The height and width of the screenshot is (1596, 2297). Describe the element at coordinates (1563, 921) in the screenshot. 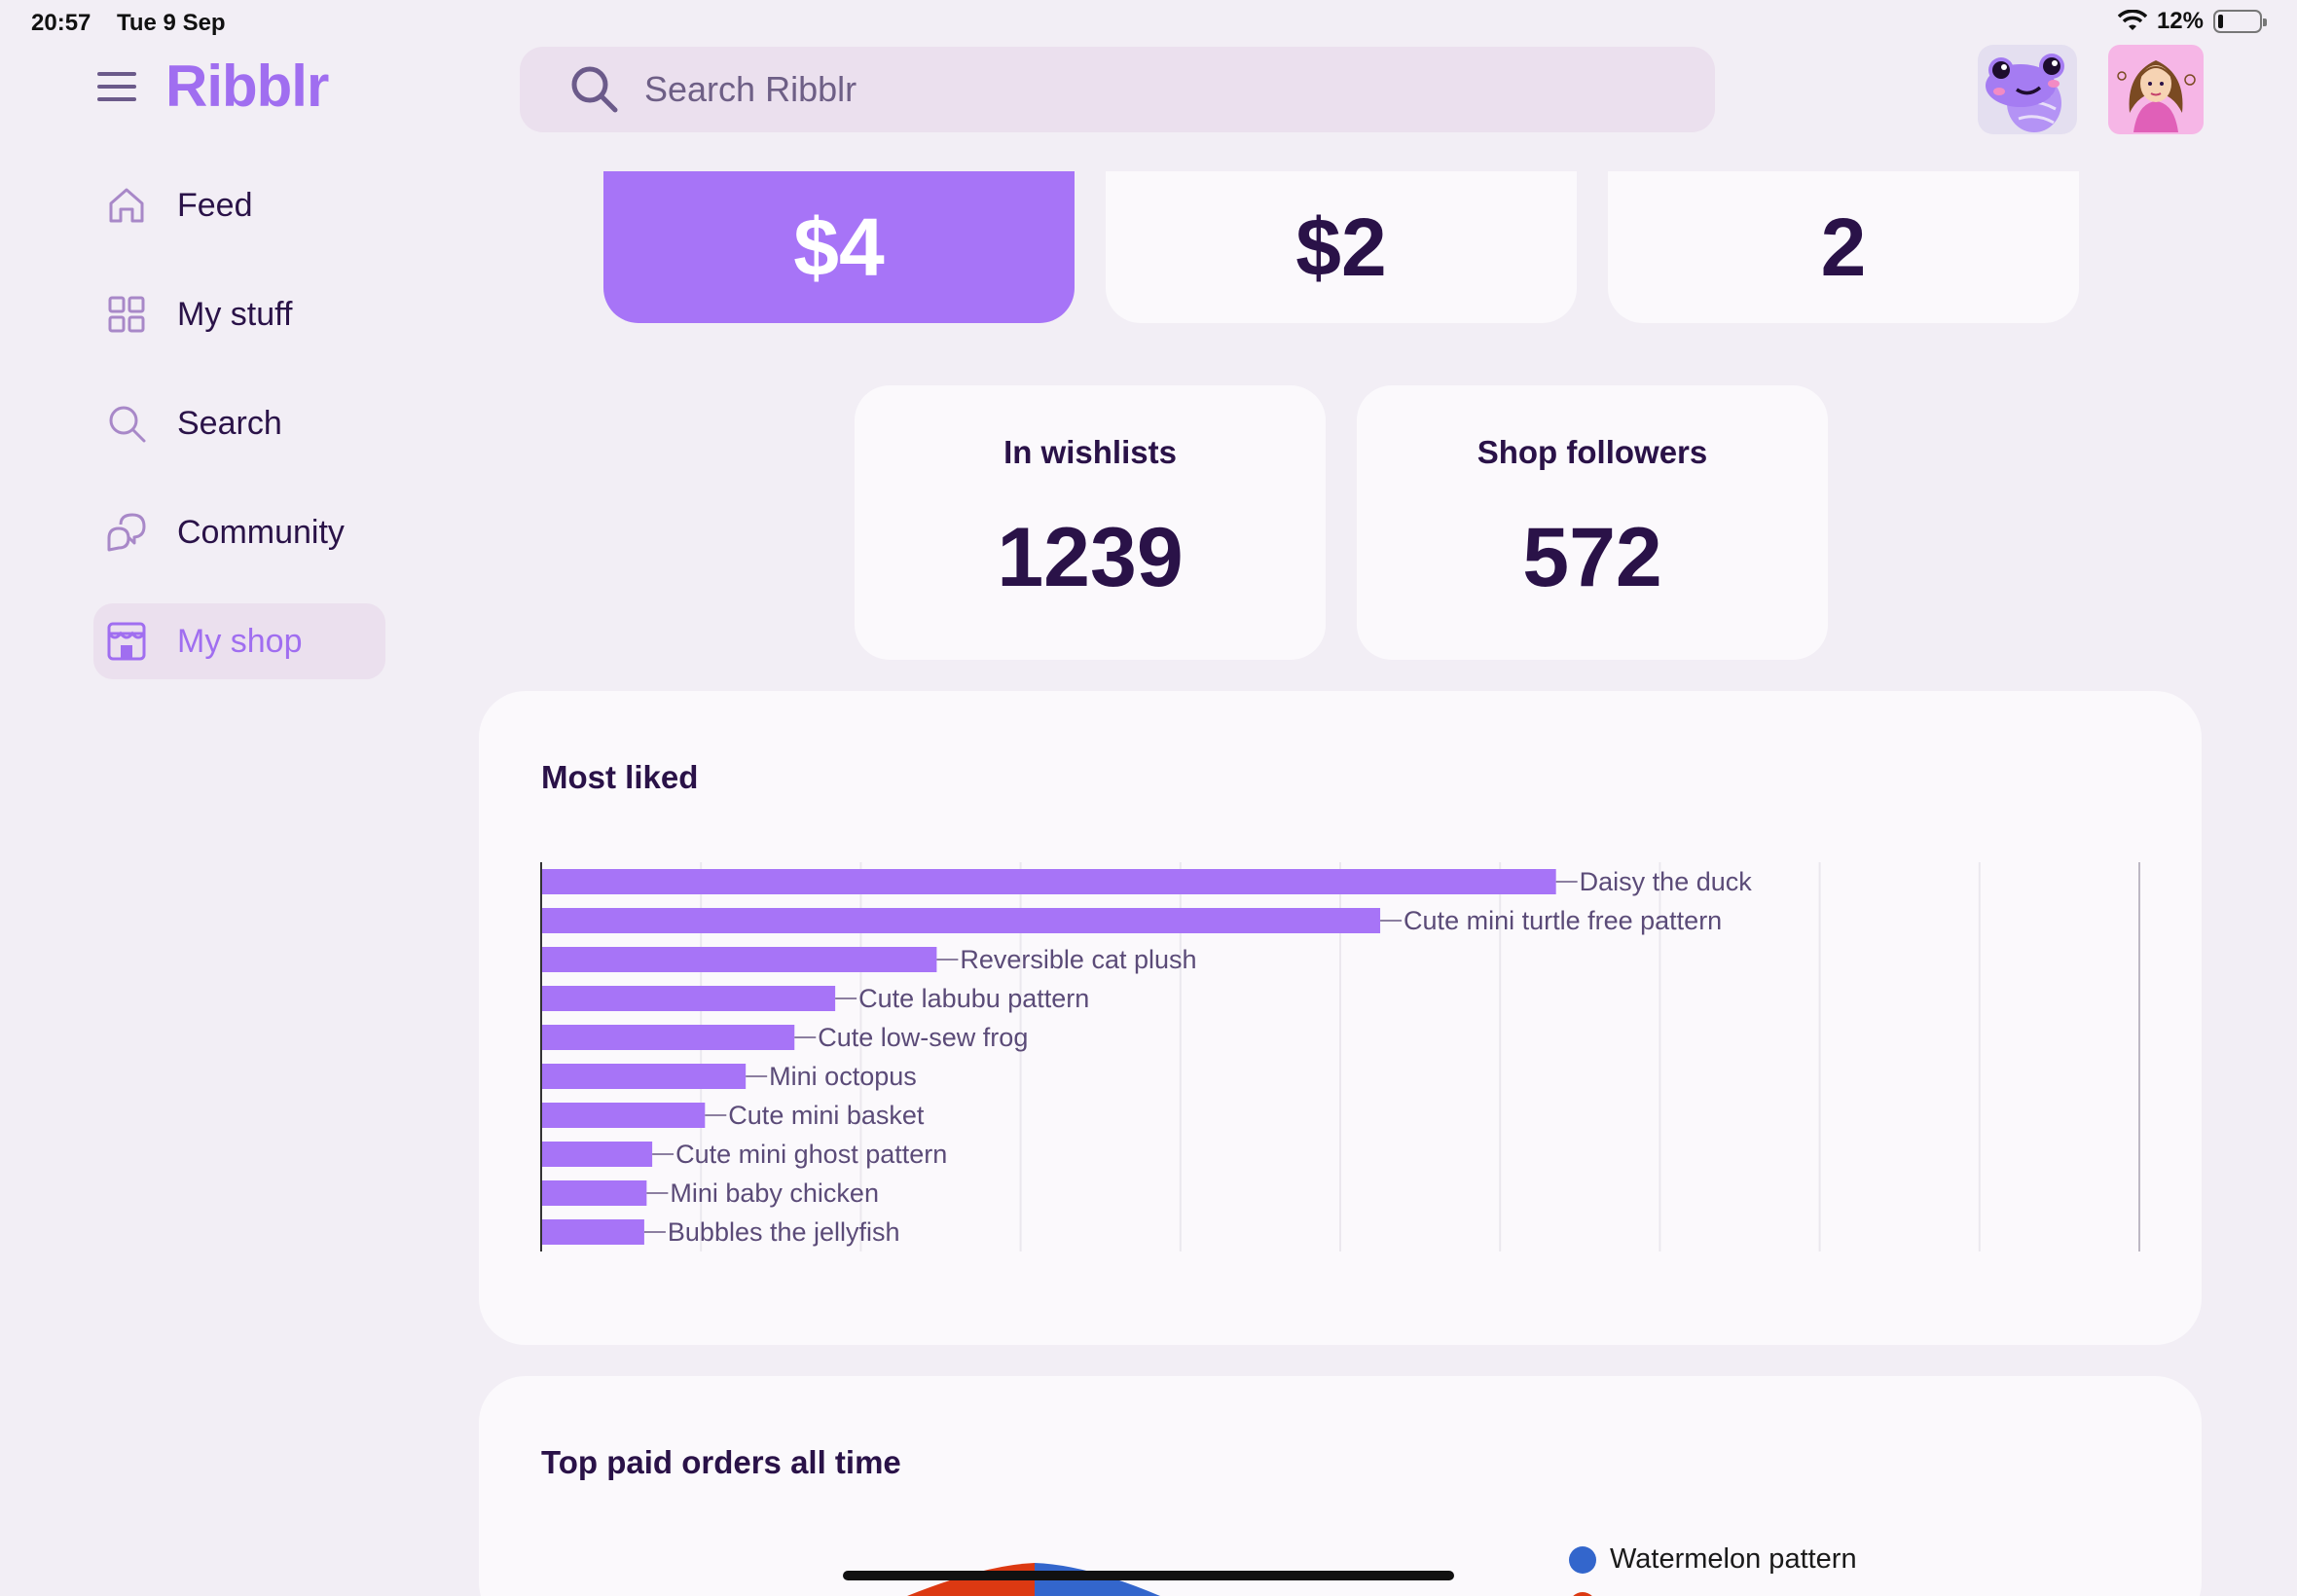

I see `bar-label: Cute mini turtle free pattern` at that location.